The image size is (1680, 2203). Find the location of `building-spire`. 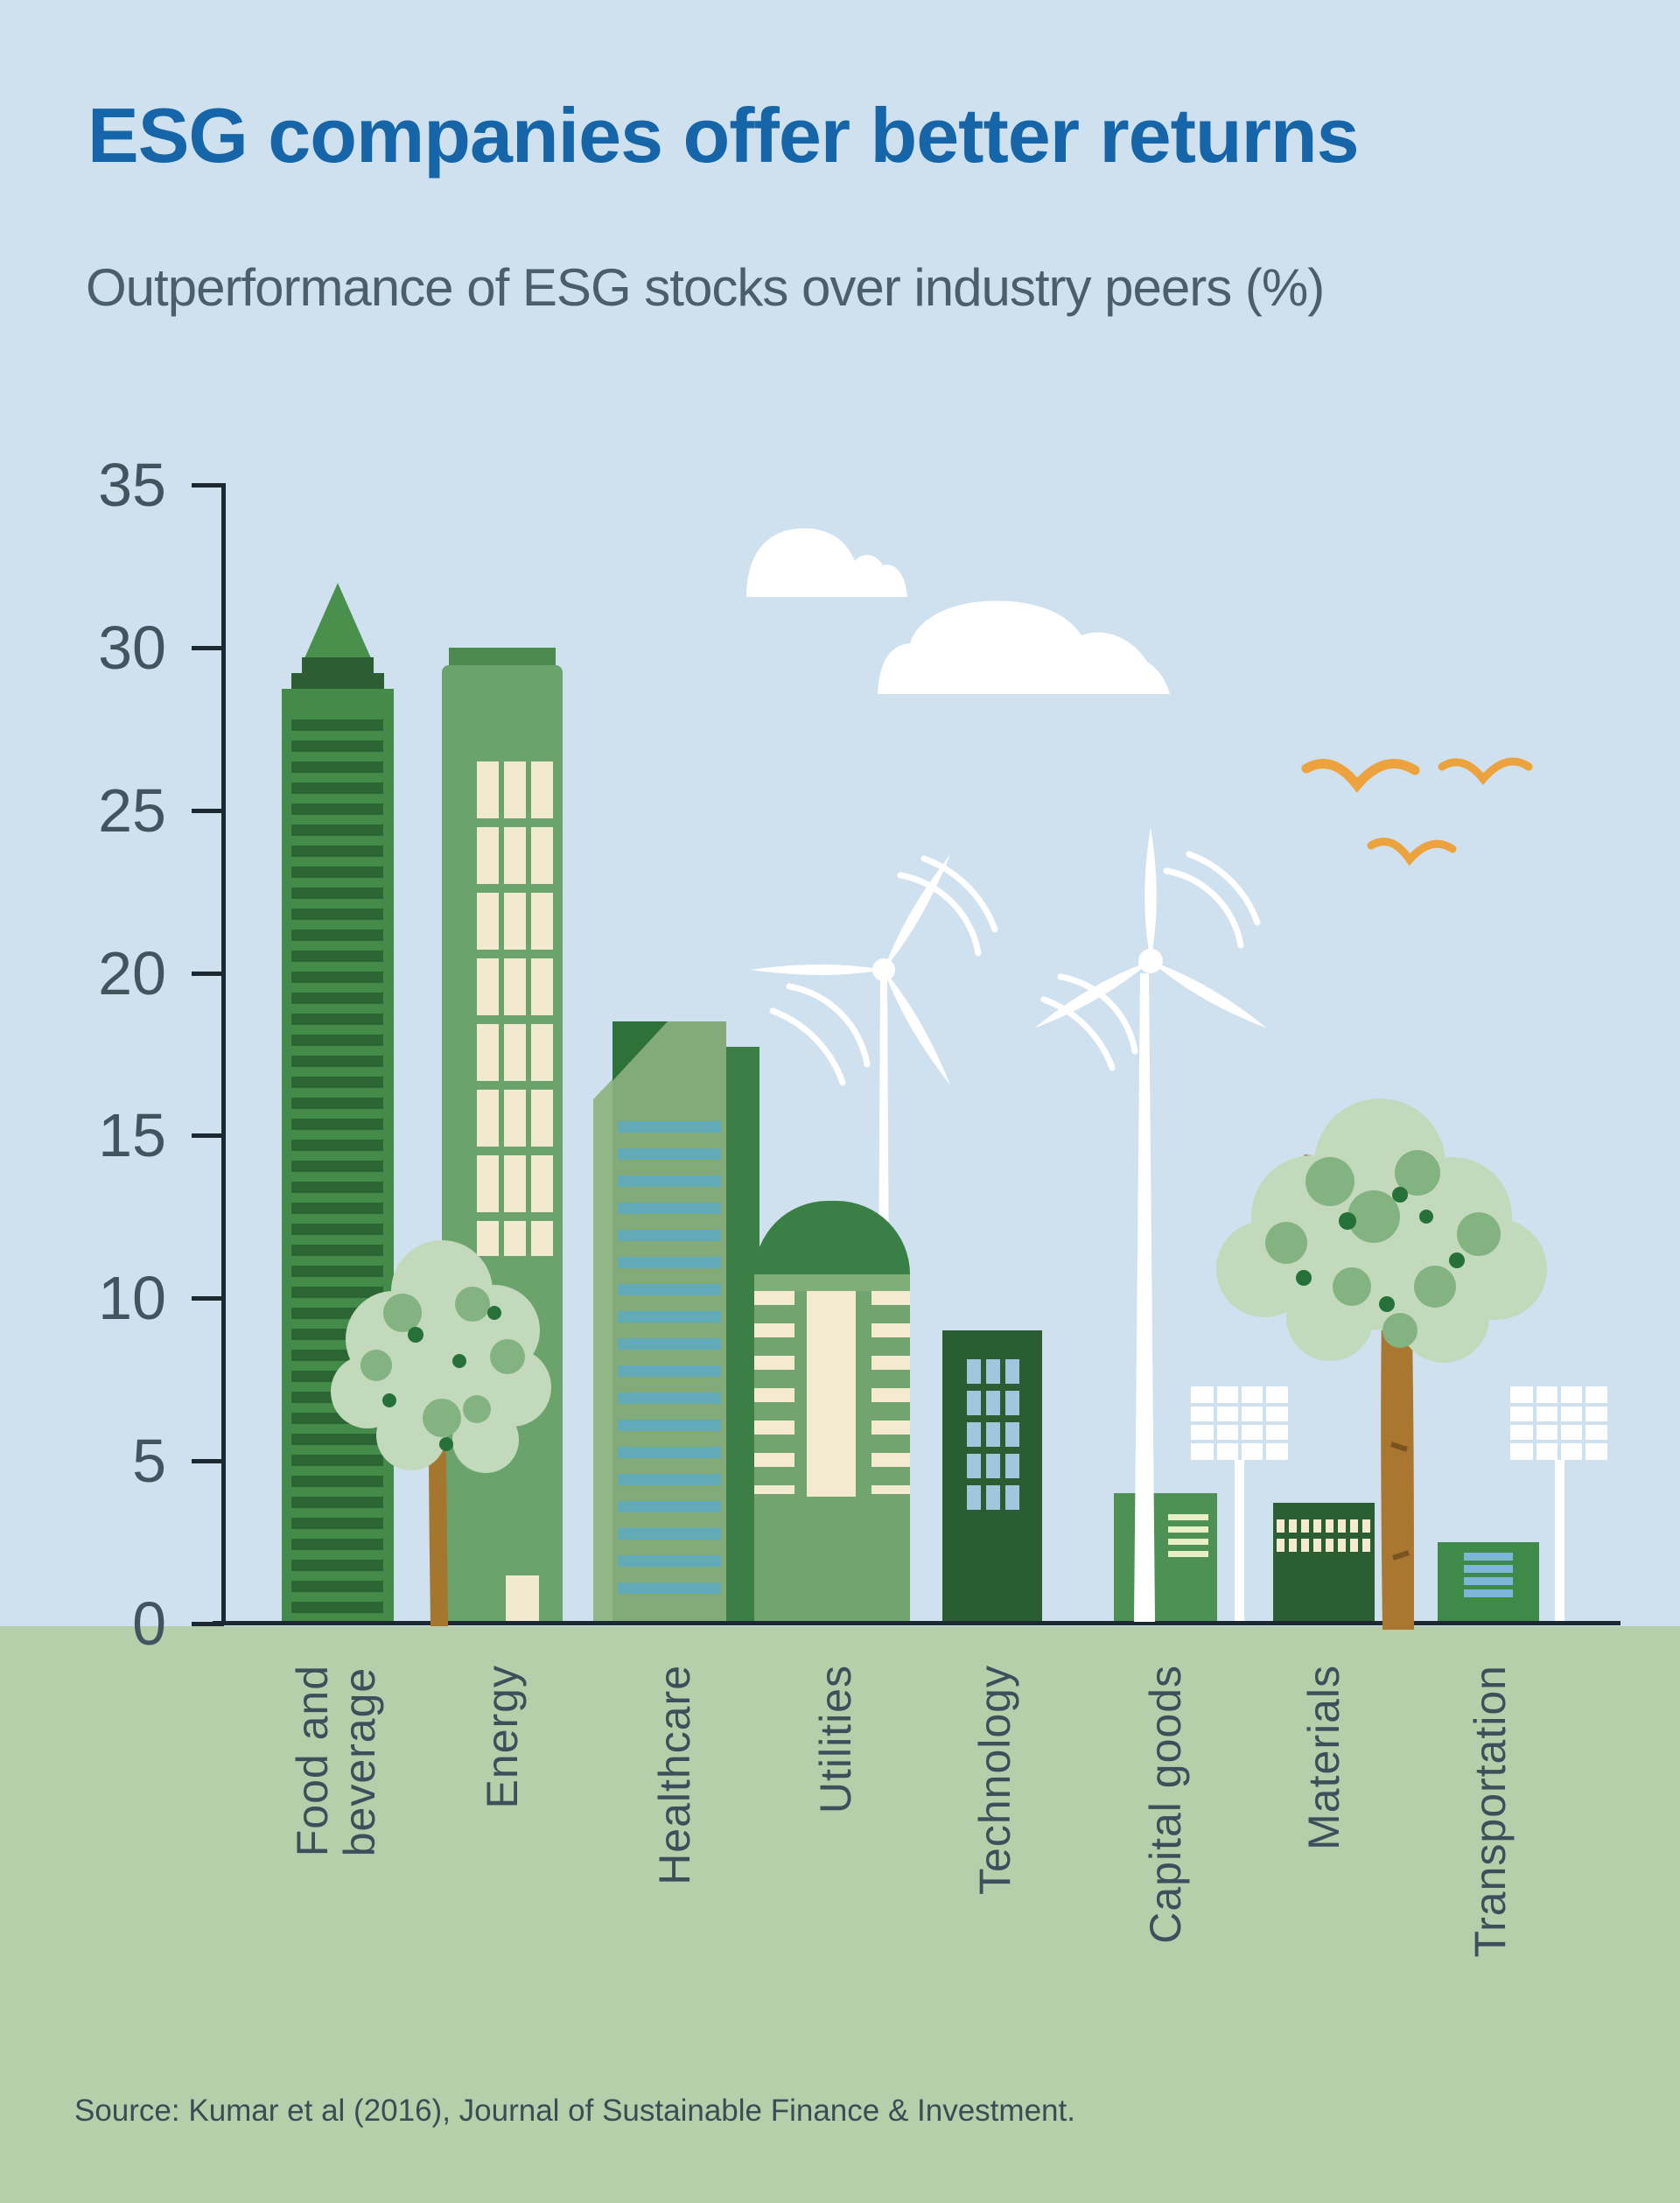

building-spire is located at coordinates (337, 620).